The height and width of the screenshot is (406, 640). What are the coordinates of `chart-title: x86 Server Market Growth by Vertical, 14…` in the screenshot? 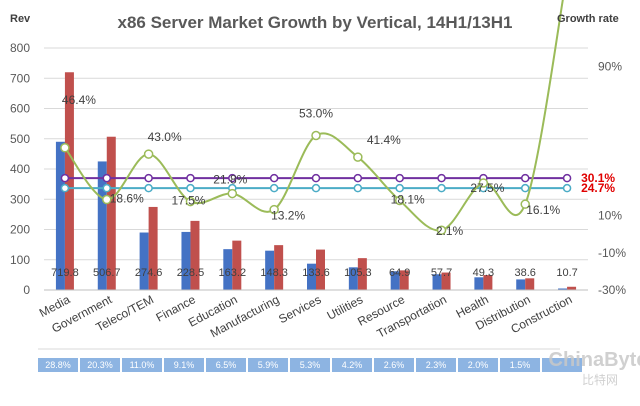 It's located at (315, 22).